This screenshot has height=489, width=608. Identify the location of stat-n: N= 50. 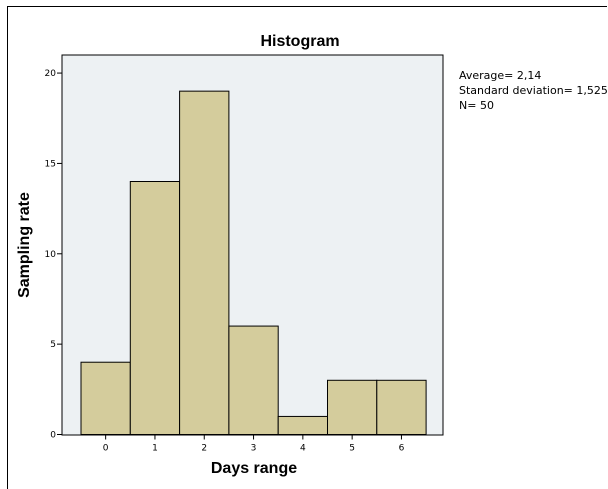
(476, 105).